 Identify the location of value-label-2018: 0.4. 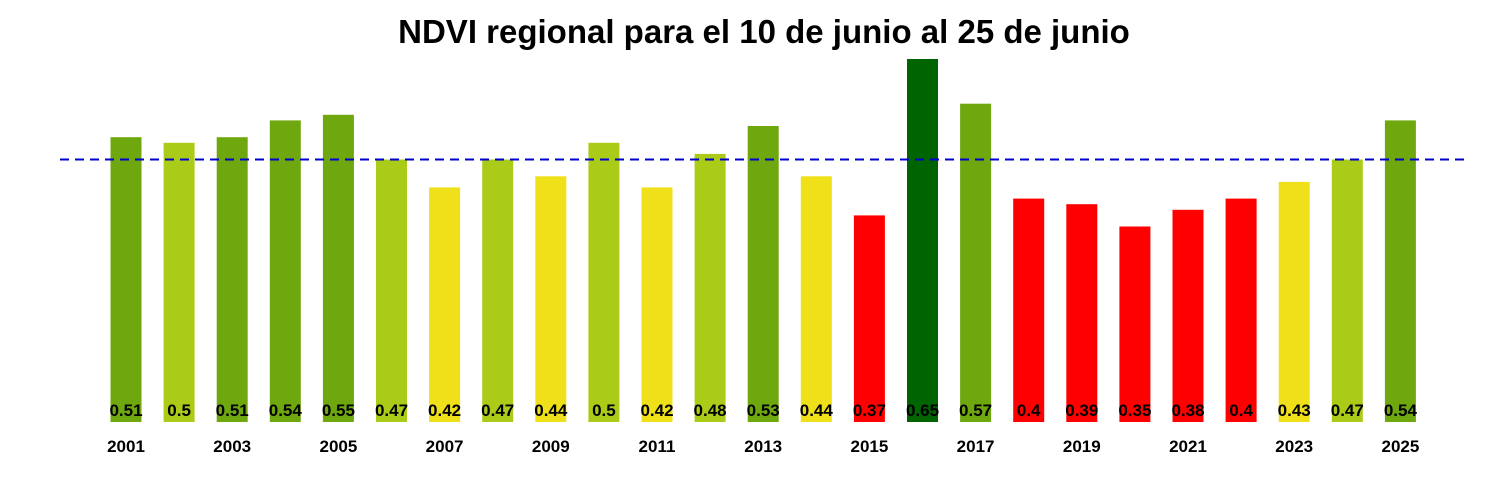
(1029, 410).